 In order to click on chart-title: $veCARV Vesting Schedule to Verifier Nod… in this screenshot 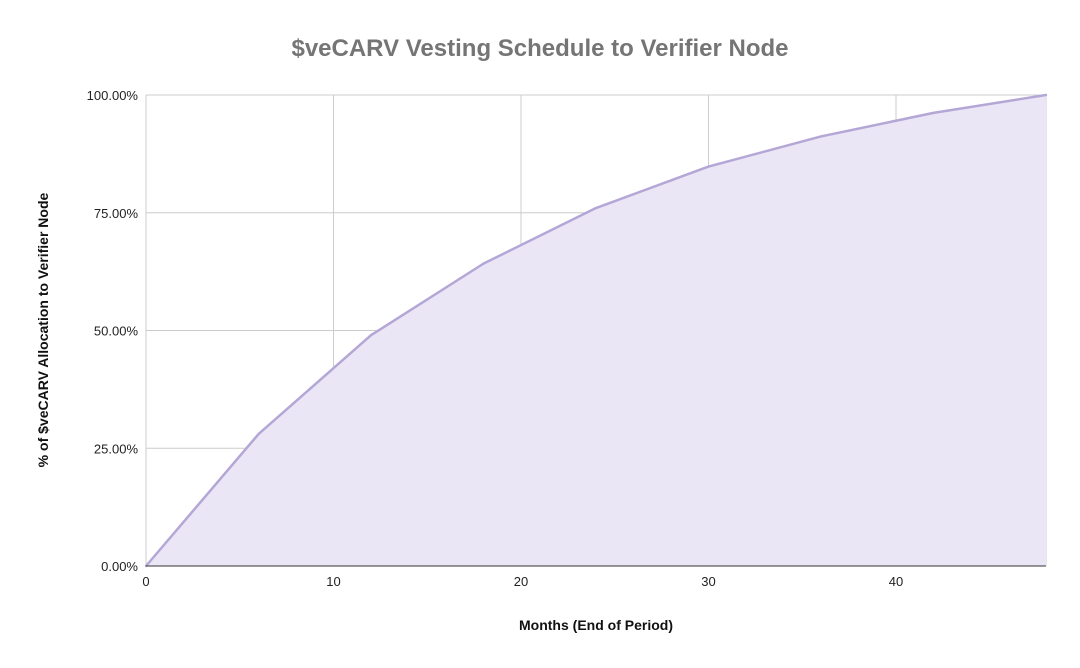, I will do `click(539, 48)`.